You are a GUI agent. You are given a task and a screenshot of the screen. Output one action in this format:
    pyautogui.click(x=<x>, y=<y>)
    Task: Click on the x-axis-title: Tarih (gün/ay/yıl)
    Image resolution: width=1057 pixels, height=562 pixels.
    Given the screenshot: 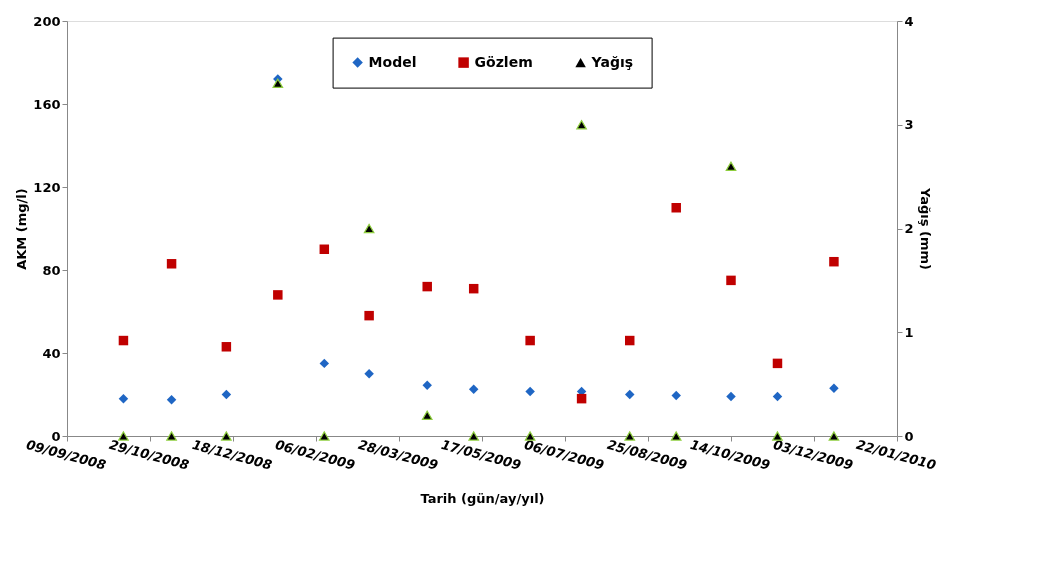 What is the action you would take?
    pyautogui.click(x=482, y=498)
    